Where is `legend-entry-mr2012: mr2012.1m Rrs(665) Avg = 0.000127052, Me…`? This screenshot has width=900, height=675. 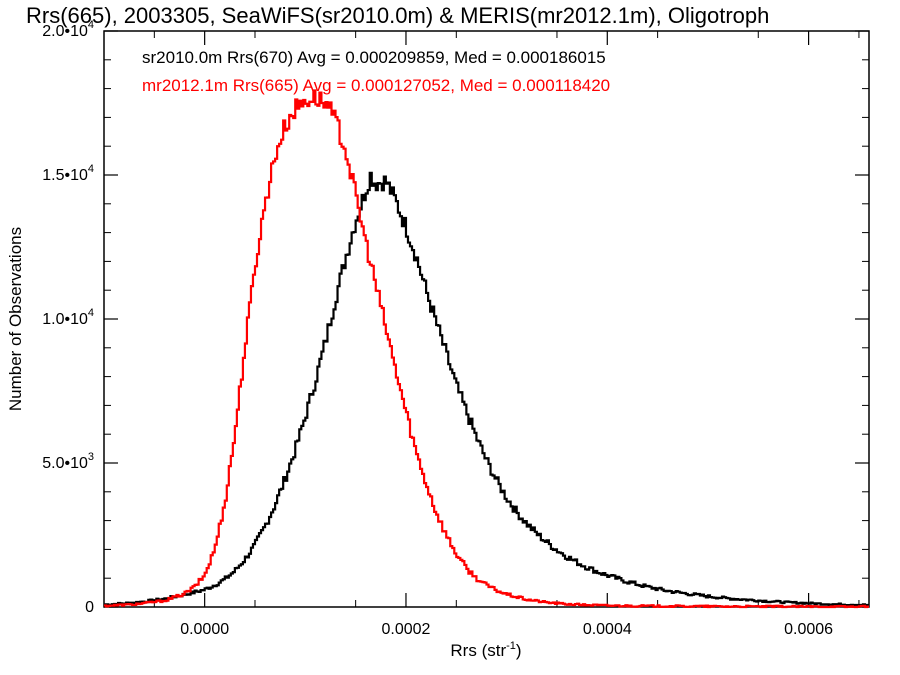 legend-entry-mr2012: mr2012.1m Rrs(665) Avg = 0.000127052, Me… is located at coordinates (376, 85).